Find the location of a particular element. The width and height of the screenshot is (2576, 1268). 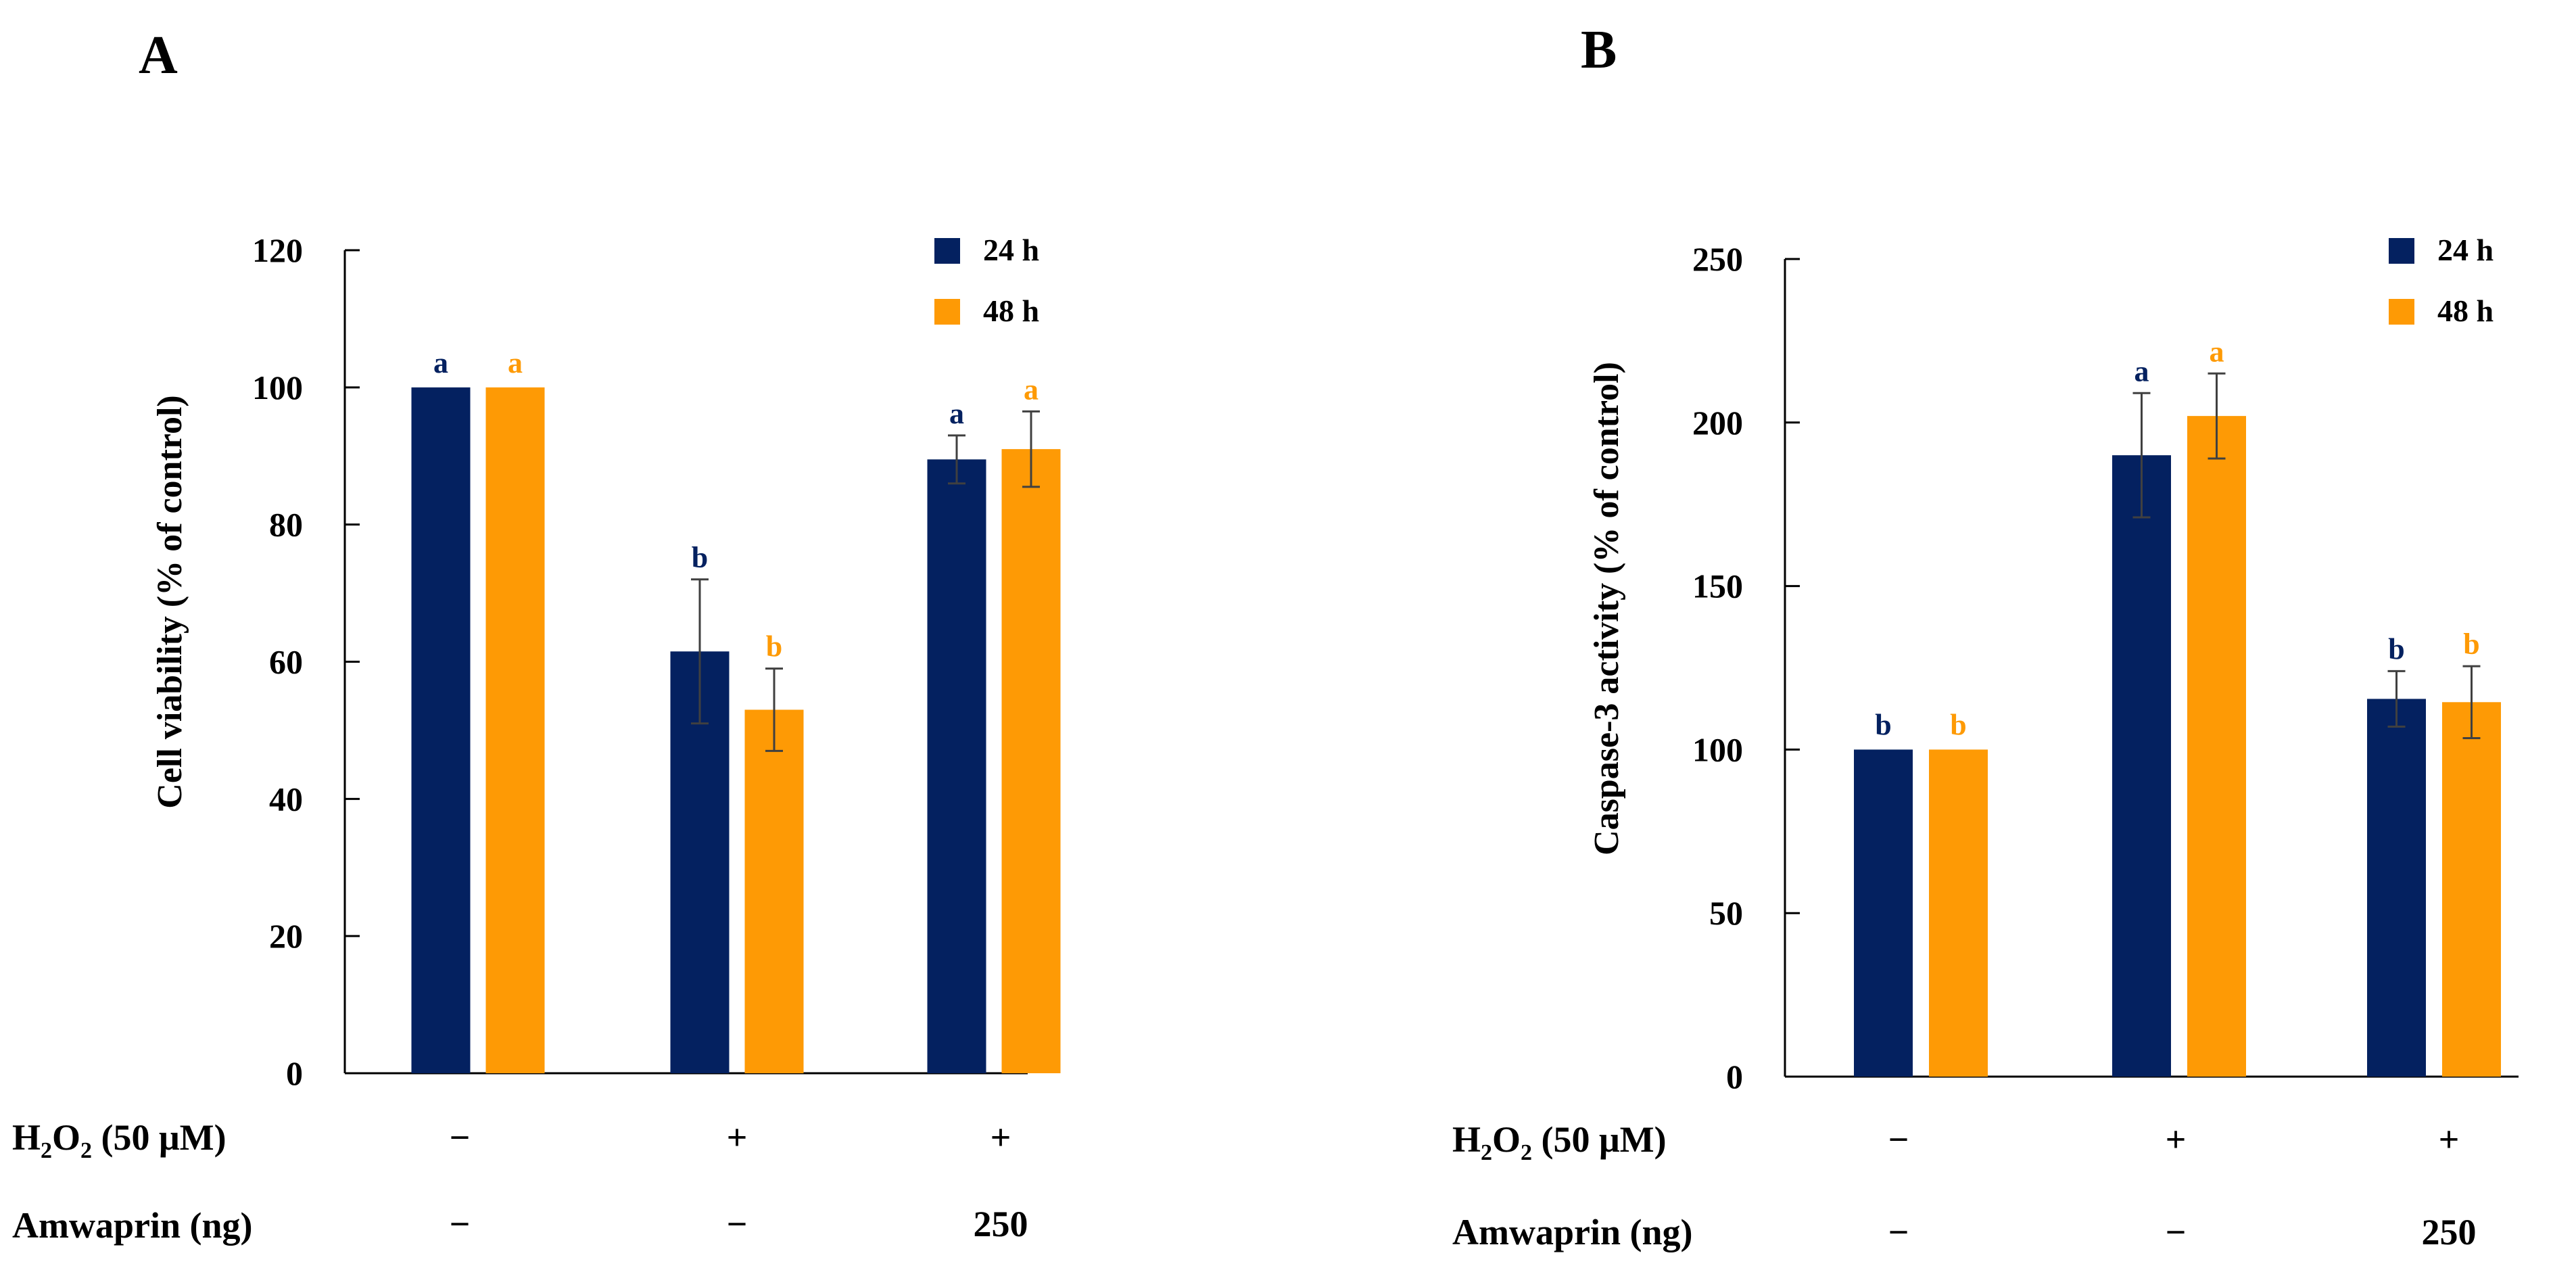

panel-a-legend-swatch-24h is located at coordinates (947, 251).